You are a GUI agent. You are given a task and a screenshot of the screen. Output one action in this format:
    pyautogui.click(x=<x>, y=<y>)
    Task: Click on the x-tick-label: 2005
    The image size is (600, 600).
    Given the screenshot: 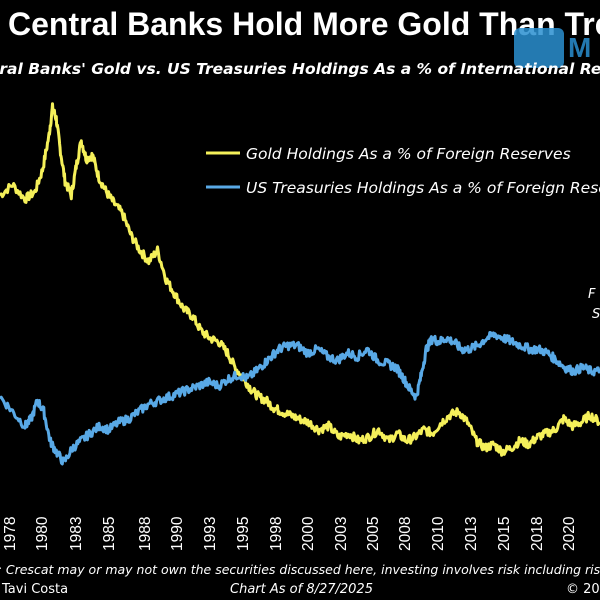 What is the action you would take?
    pyautogui.click(x=373, y=534)
    